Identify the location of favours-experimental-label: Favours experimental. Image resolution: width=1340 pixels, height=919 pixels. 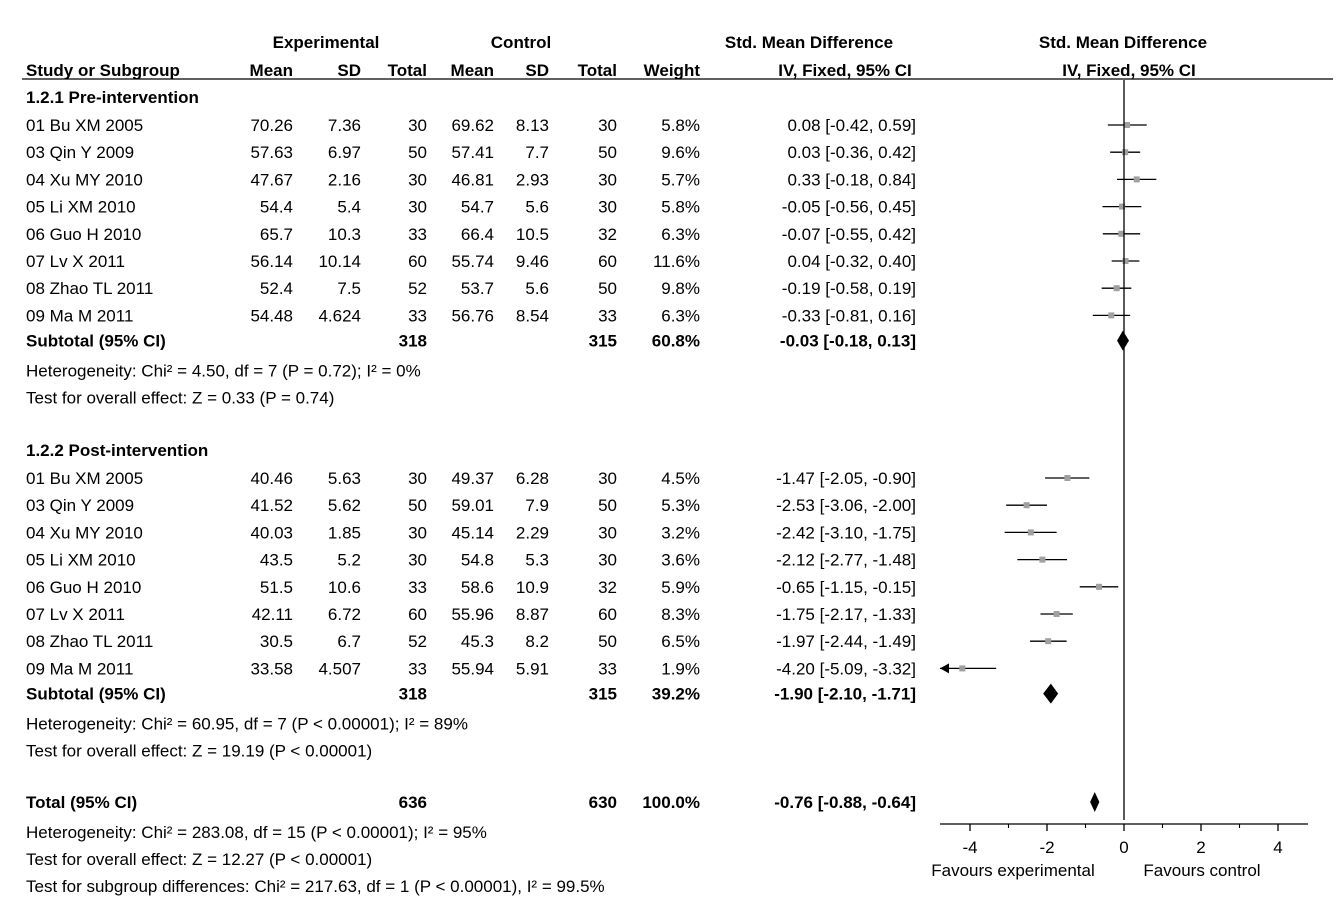
(1012, 870).